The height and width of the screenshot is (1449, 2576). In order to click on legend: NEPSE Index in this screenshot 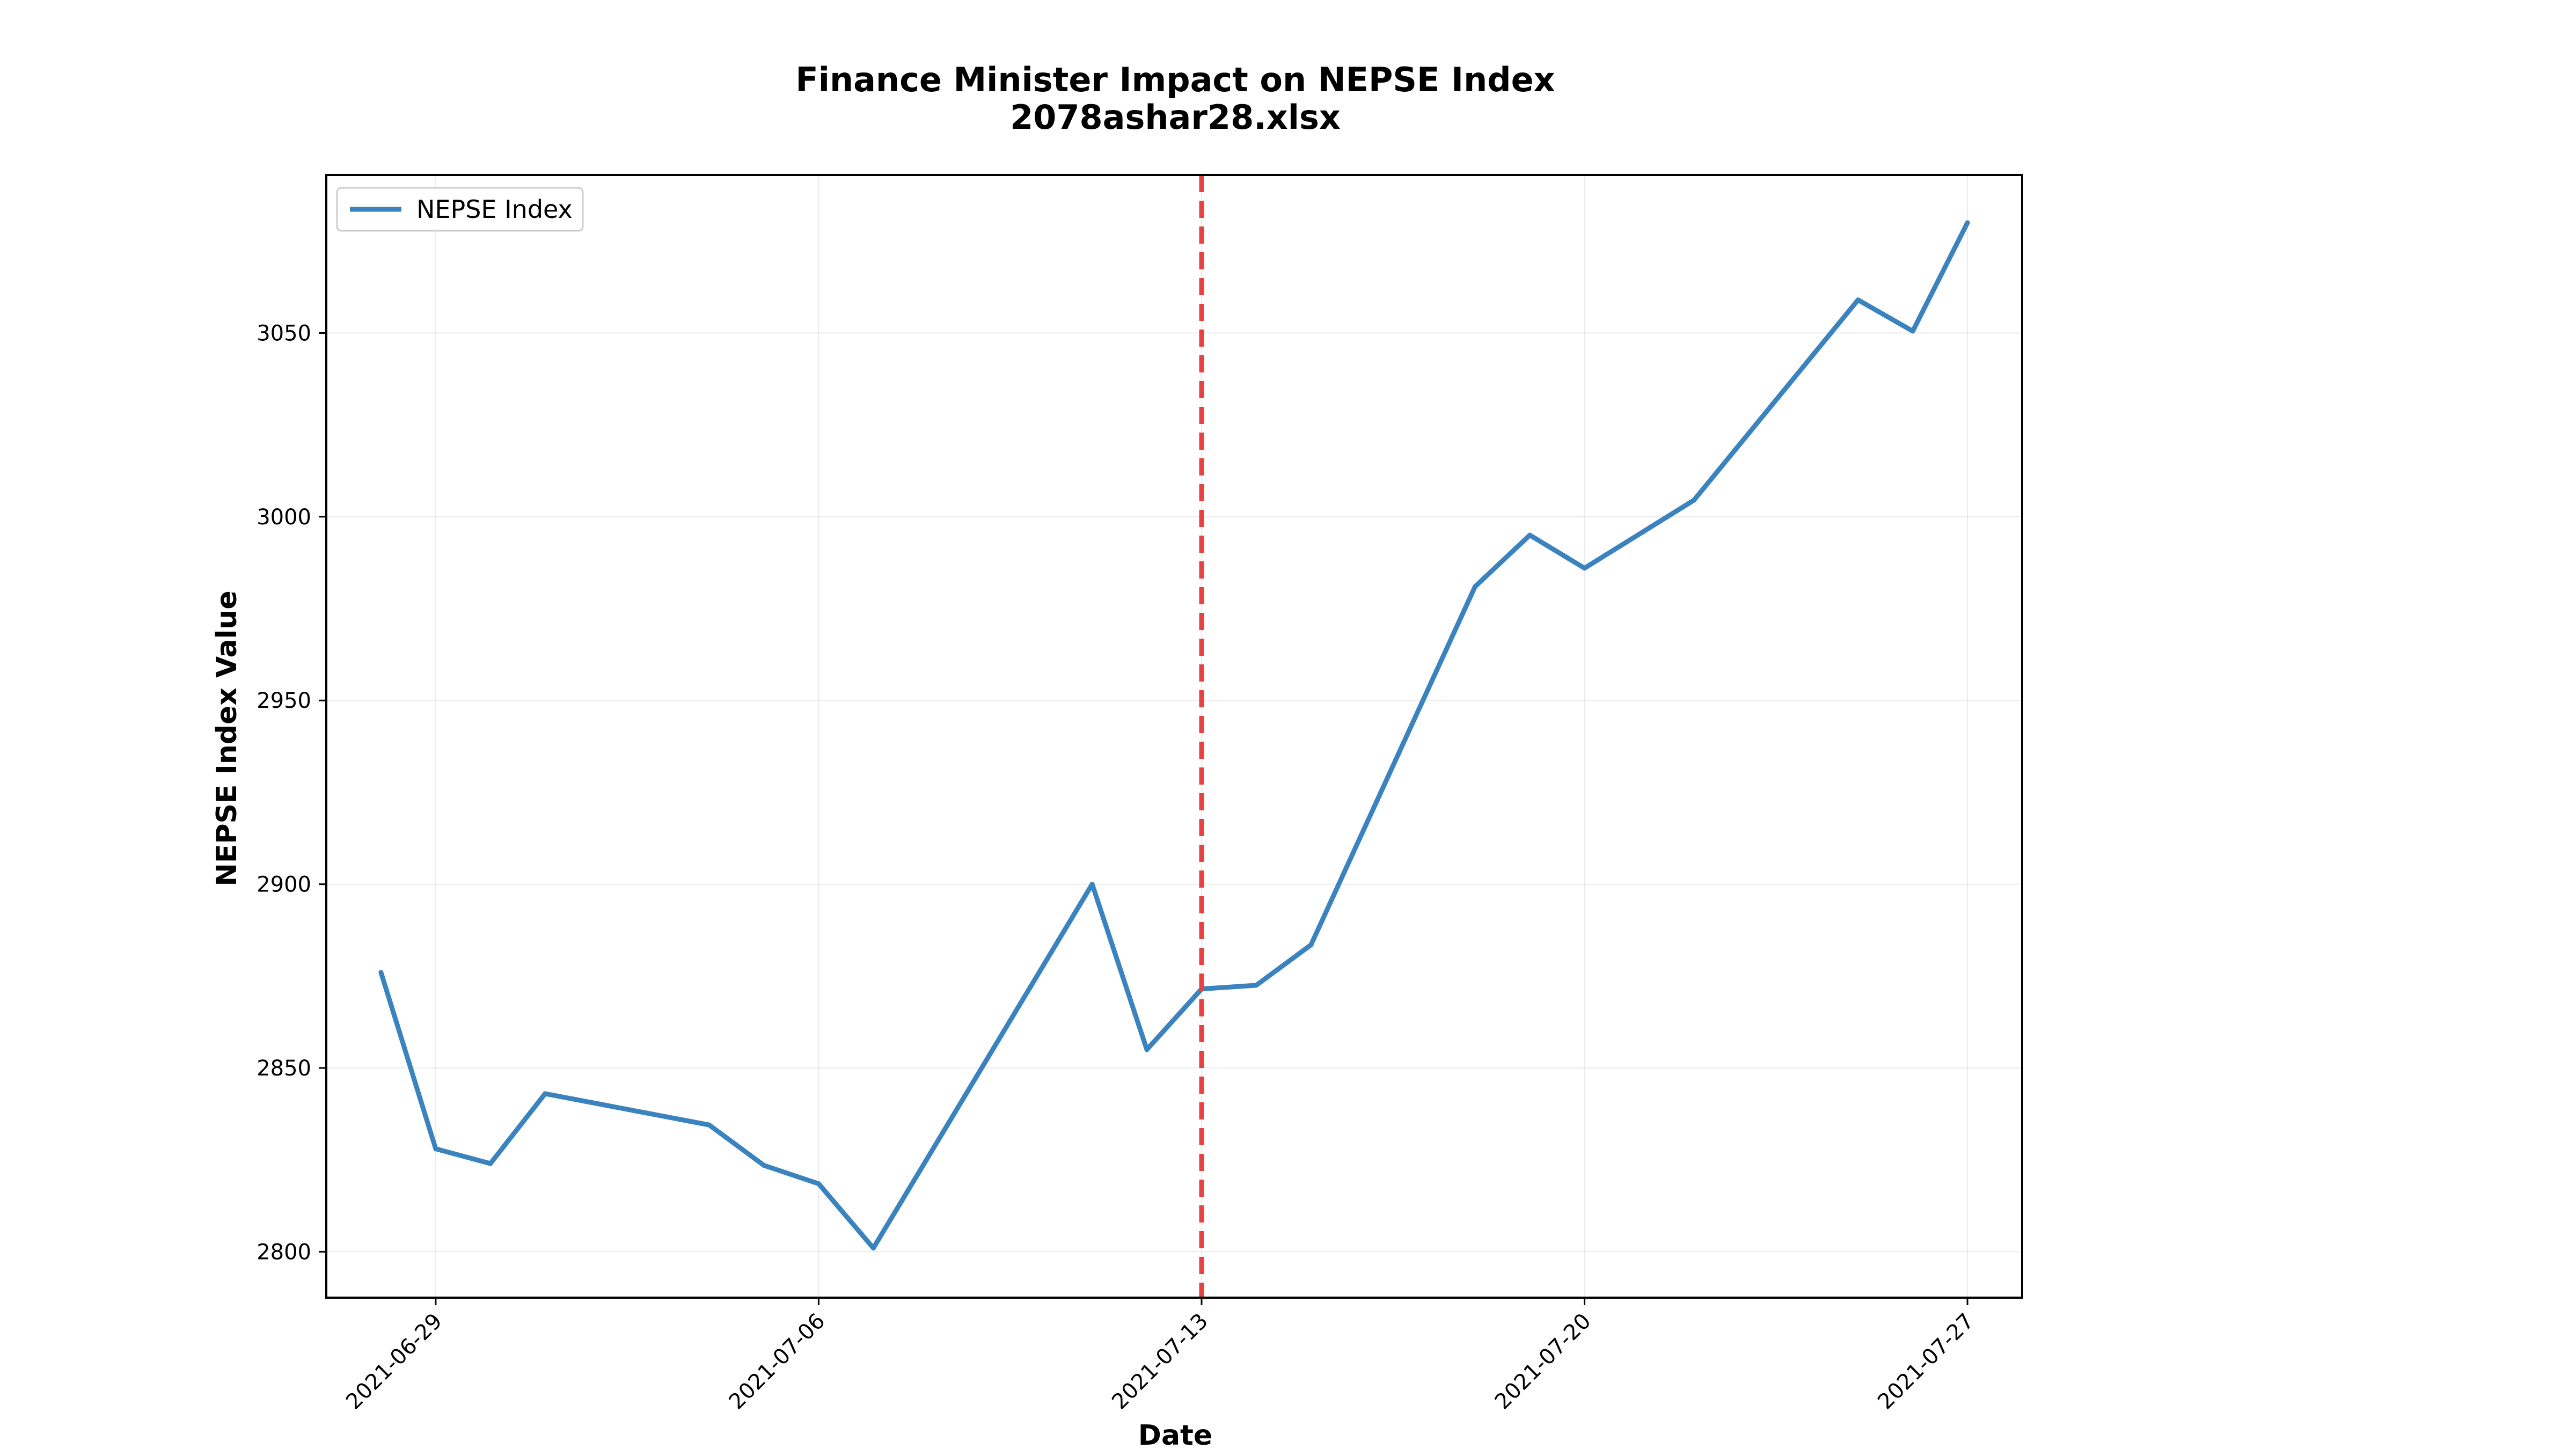, I will do `click(460, 209)`.